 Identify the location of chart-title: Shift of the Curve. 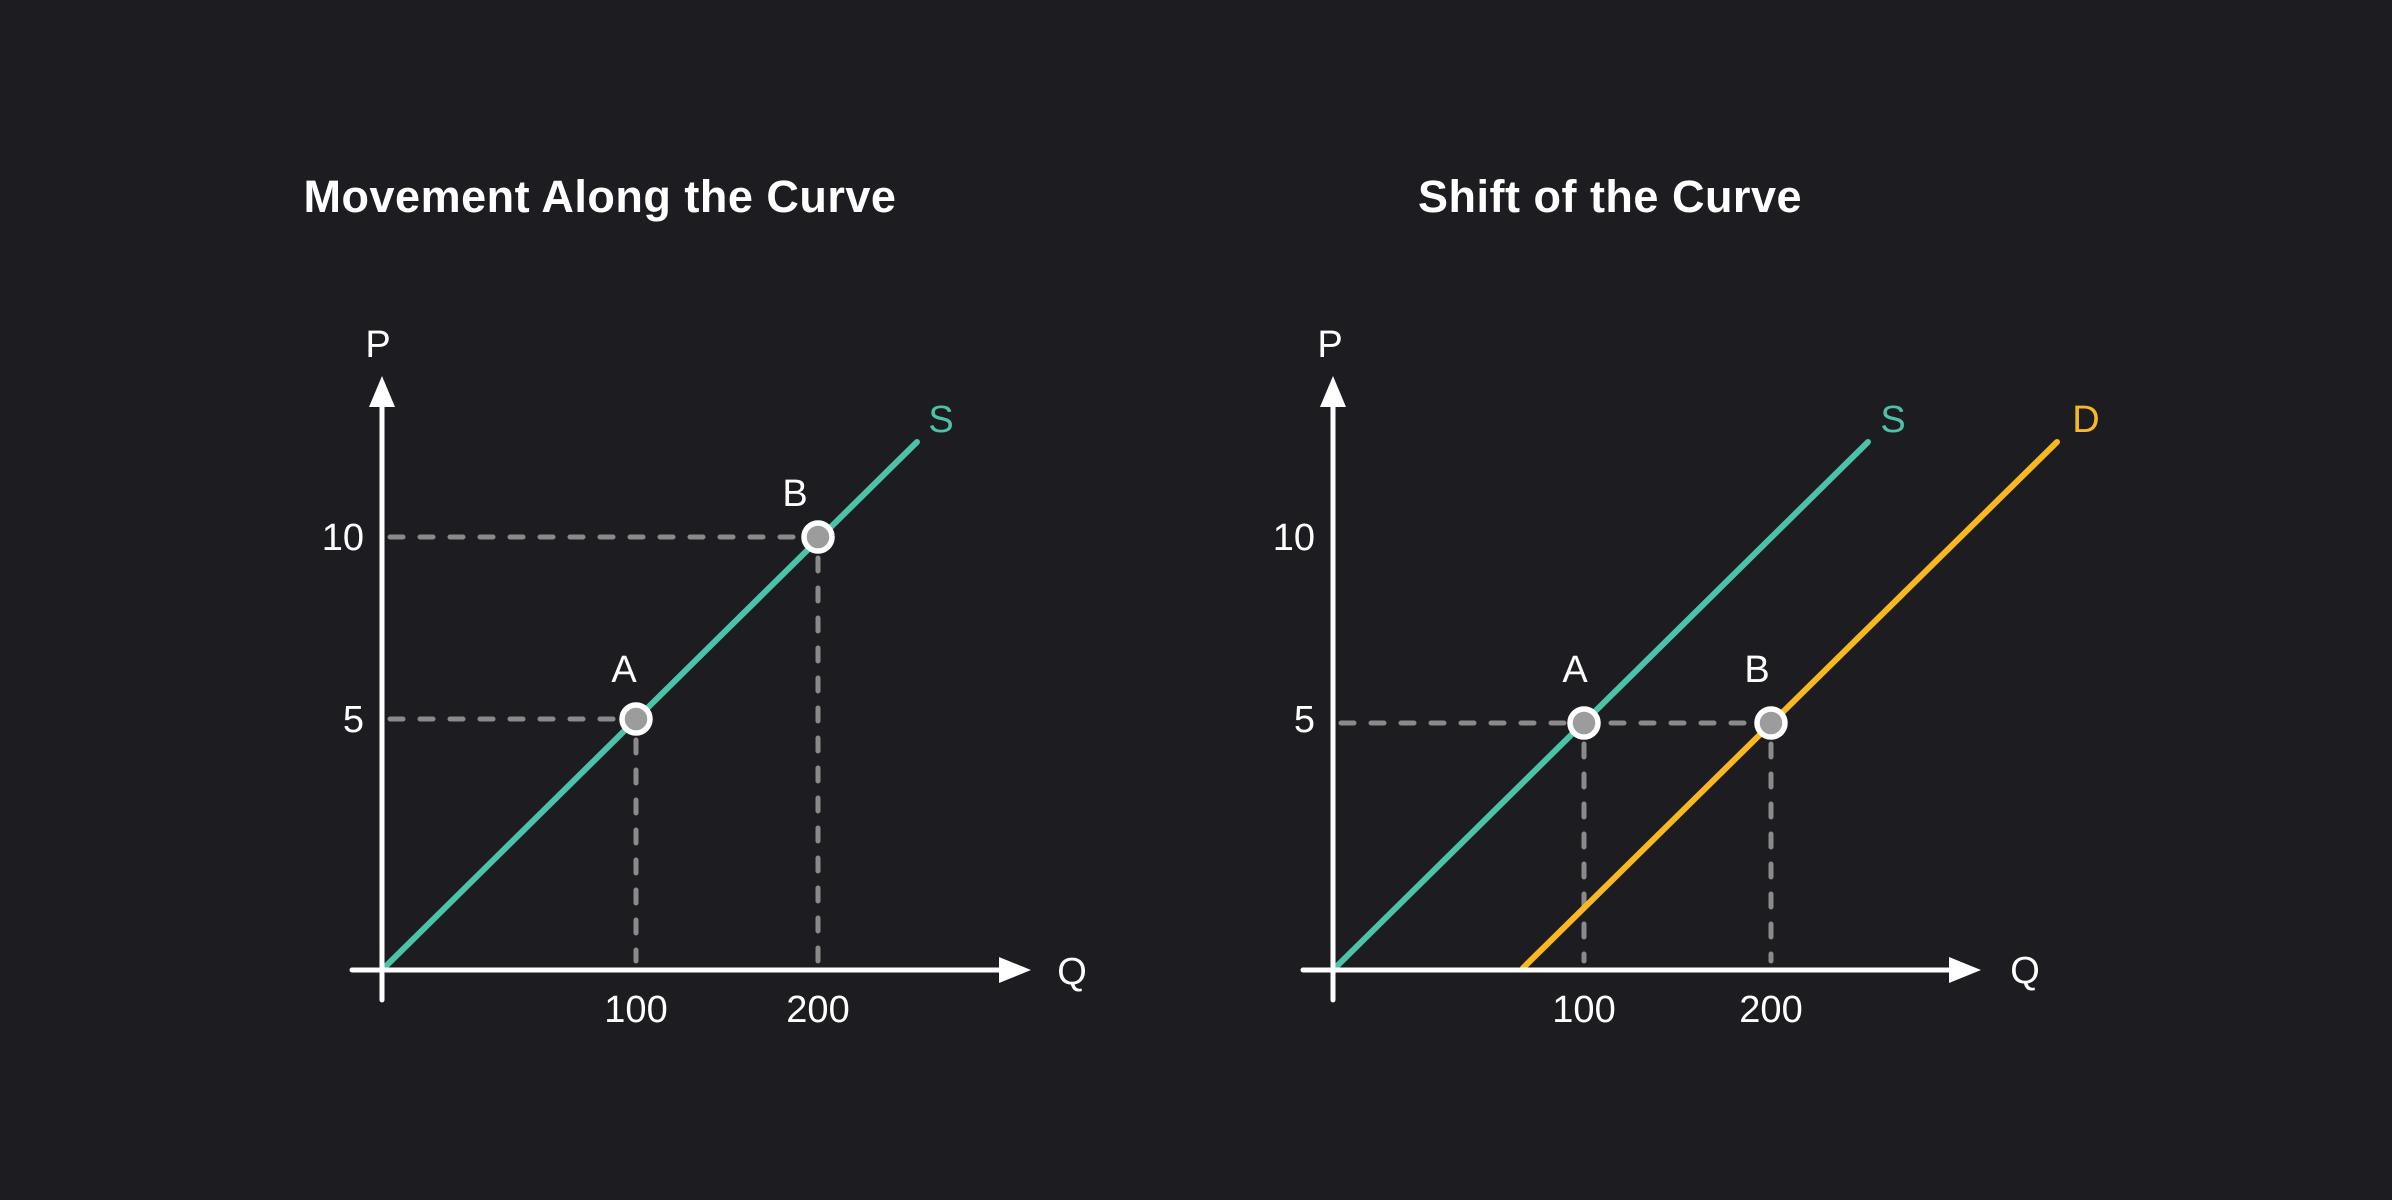
(1610, 196).